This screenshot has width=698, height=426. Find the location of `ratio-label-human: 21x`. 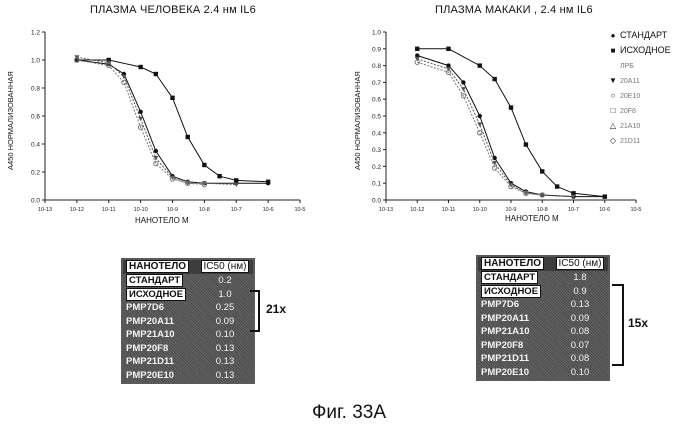

ratio-label-human: 21x is located at coordinates (276, 309).